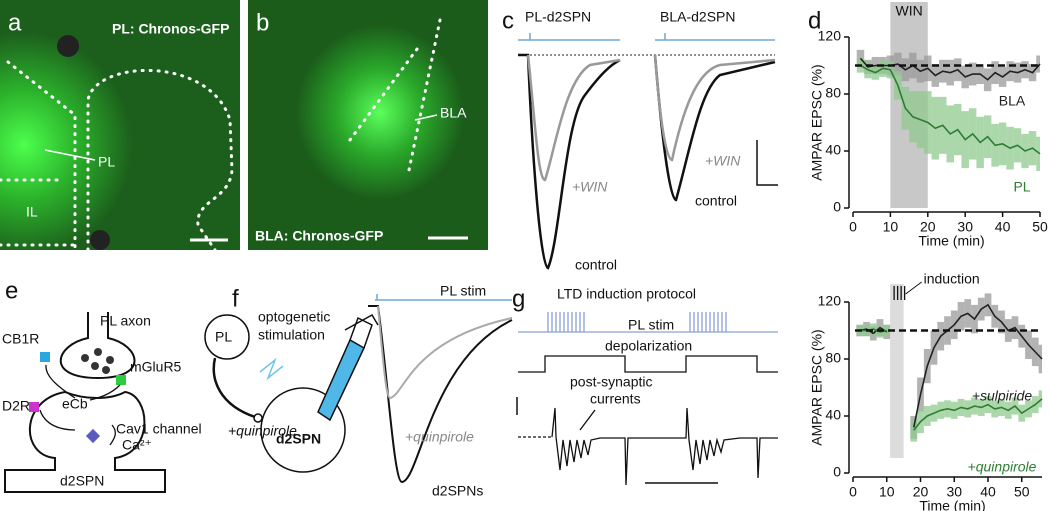 This screenshot has height=511, width=1050. What do you see at coordinates (1002, 396) in the screenshot?
I see `series-label: +sulpiride` at bounding box center [1002, 396].